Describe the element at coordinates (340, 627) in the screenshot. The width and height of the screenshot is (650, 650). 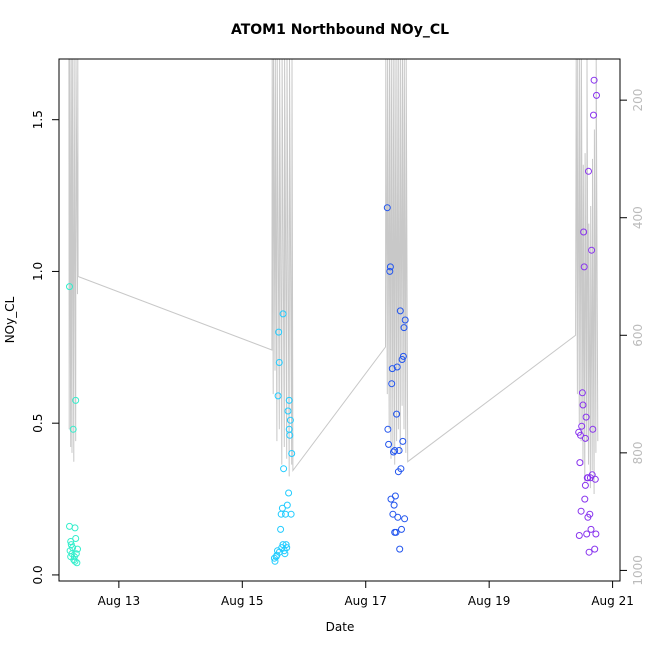
I see `x-axis-label: Date` at that location.